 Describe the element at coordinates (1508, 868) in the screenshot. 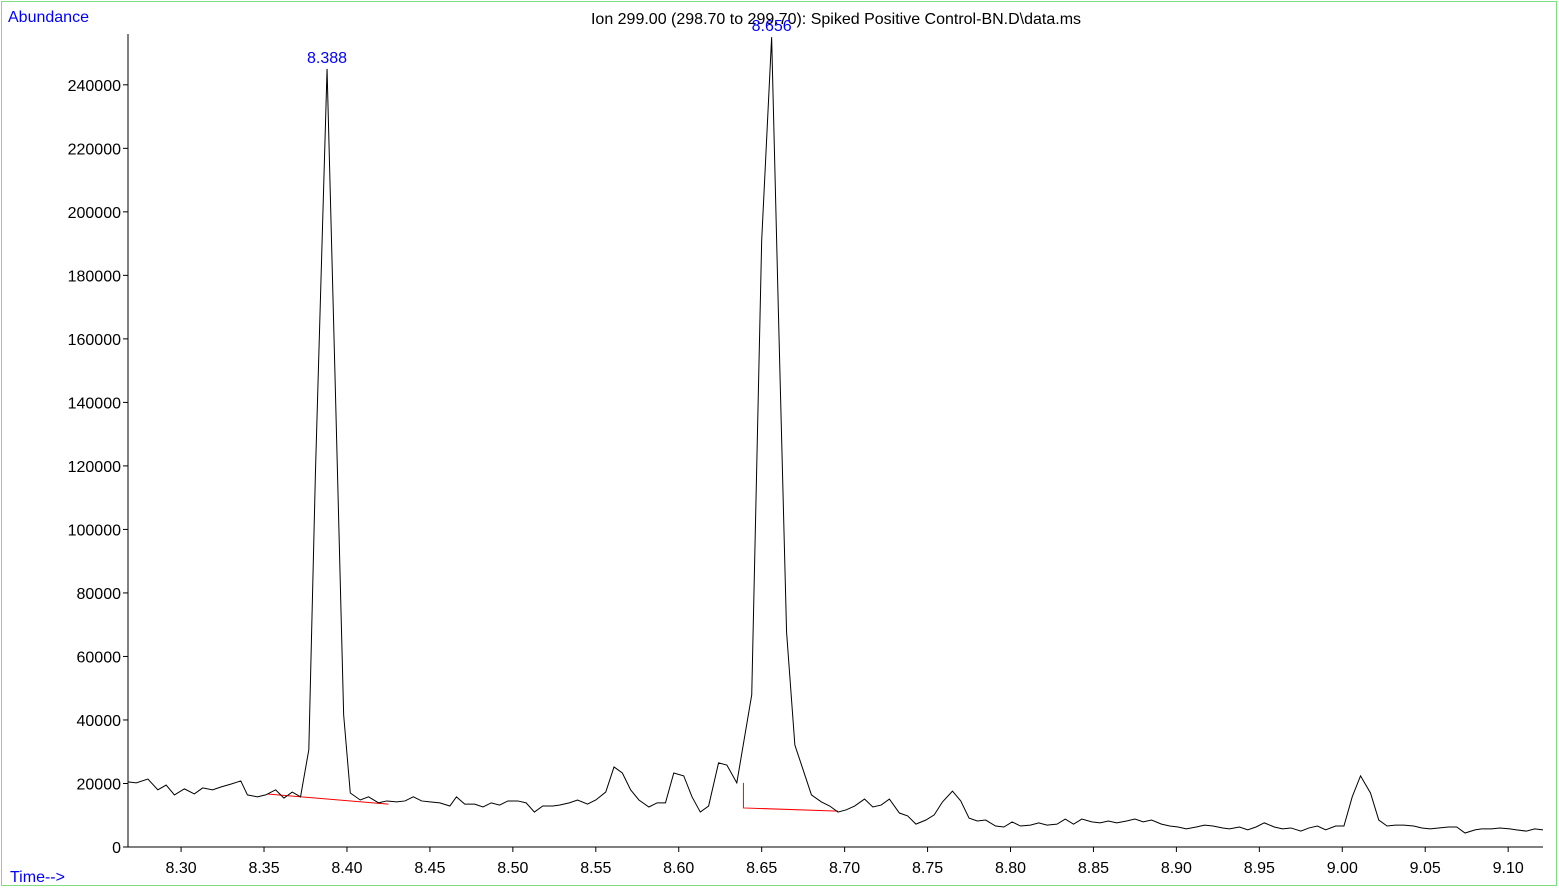

I see `x-tick-label: 9.10` at that location.